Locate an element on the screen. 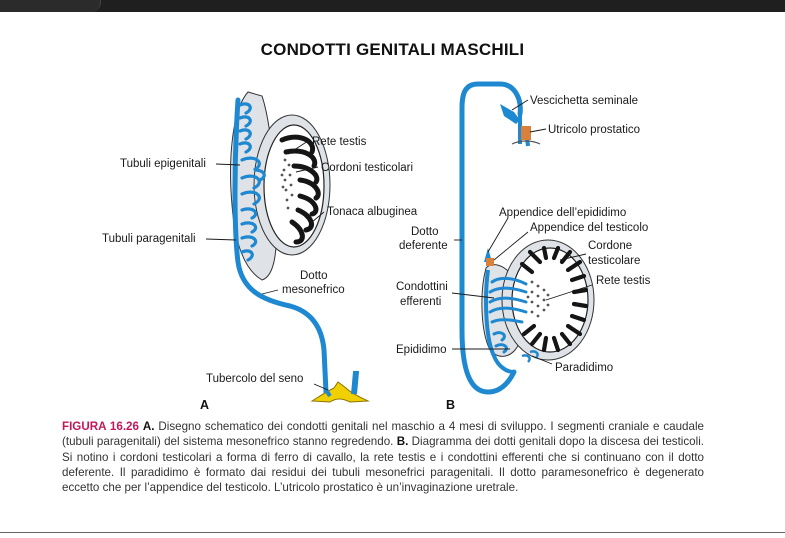 This screenshot has width=785, height=538. label-paradidimo: Paradidimo is located at coordinates (584, 368).